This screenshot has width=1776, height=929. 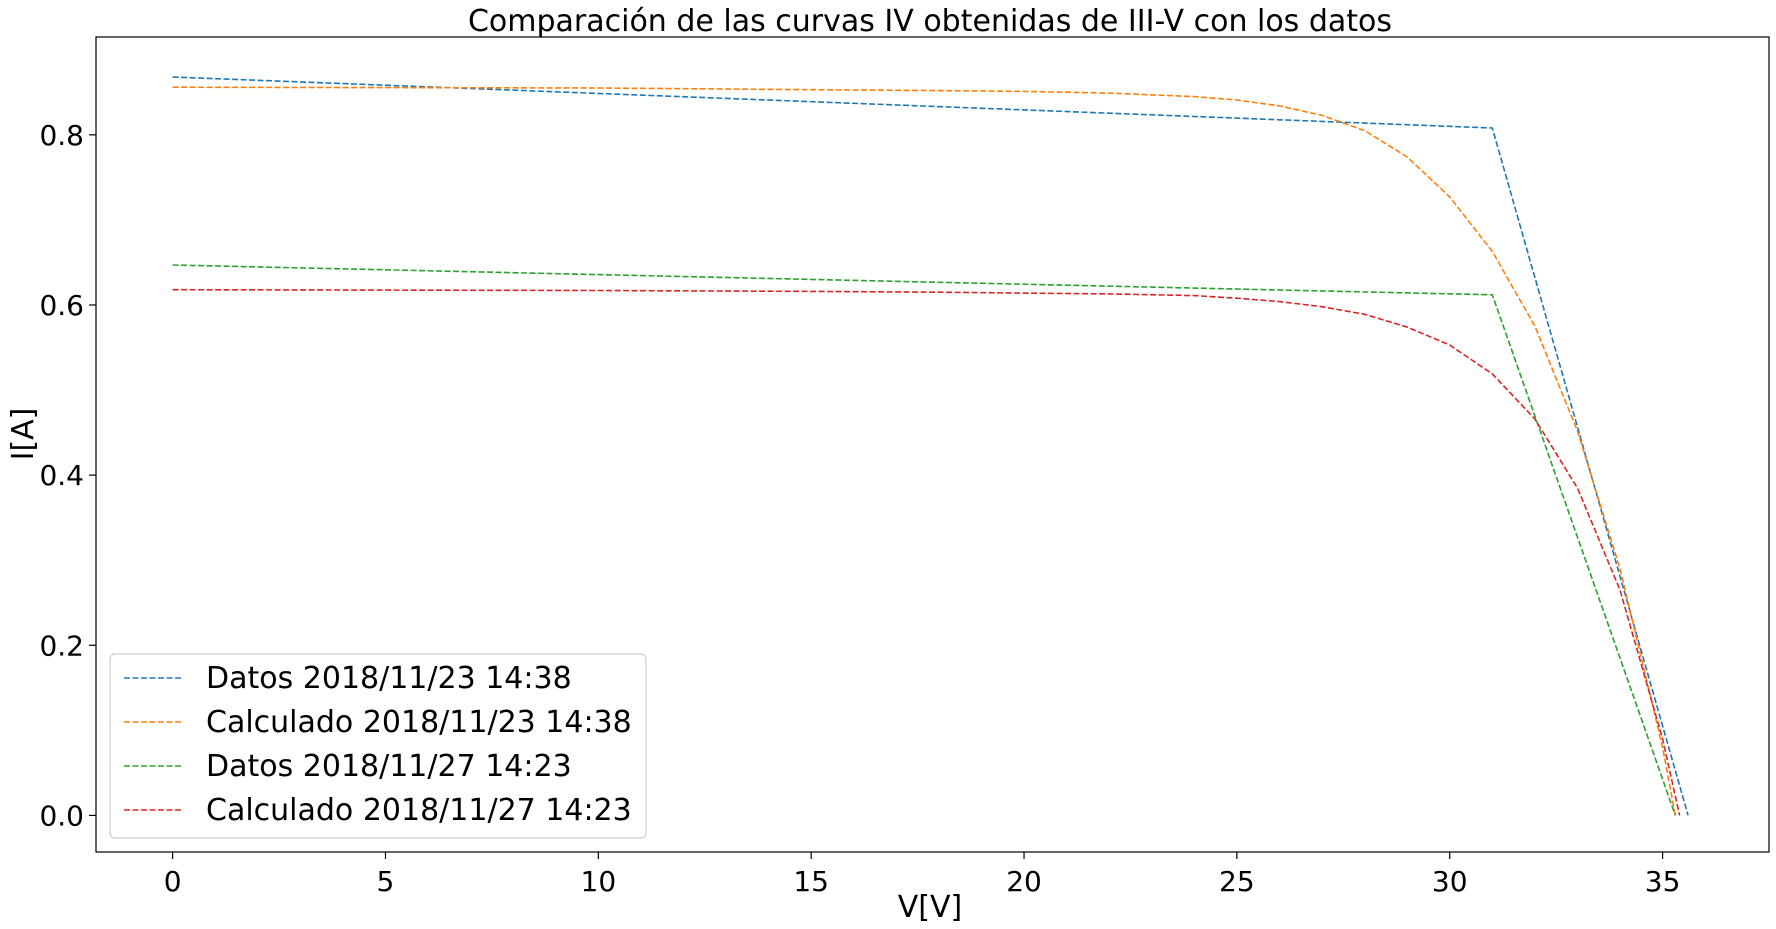 I want to click on x-tick-label: 15, so click(x=811, y=881).